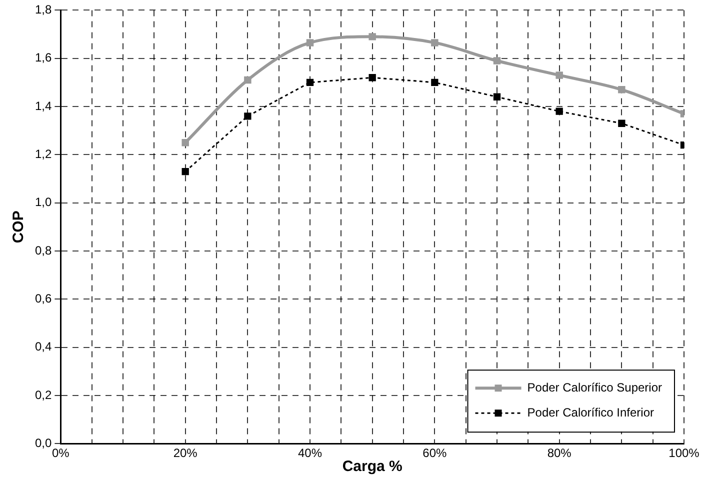  What do you see at coordinates (43, 250) in the screenshot?
I see `y-tick-label: 0,8` at bounding box center [43, 250].